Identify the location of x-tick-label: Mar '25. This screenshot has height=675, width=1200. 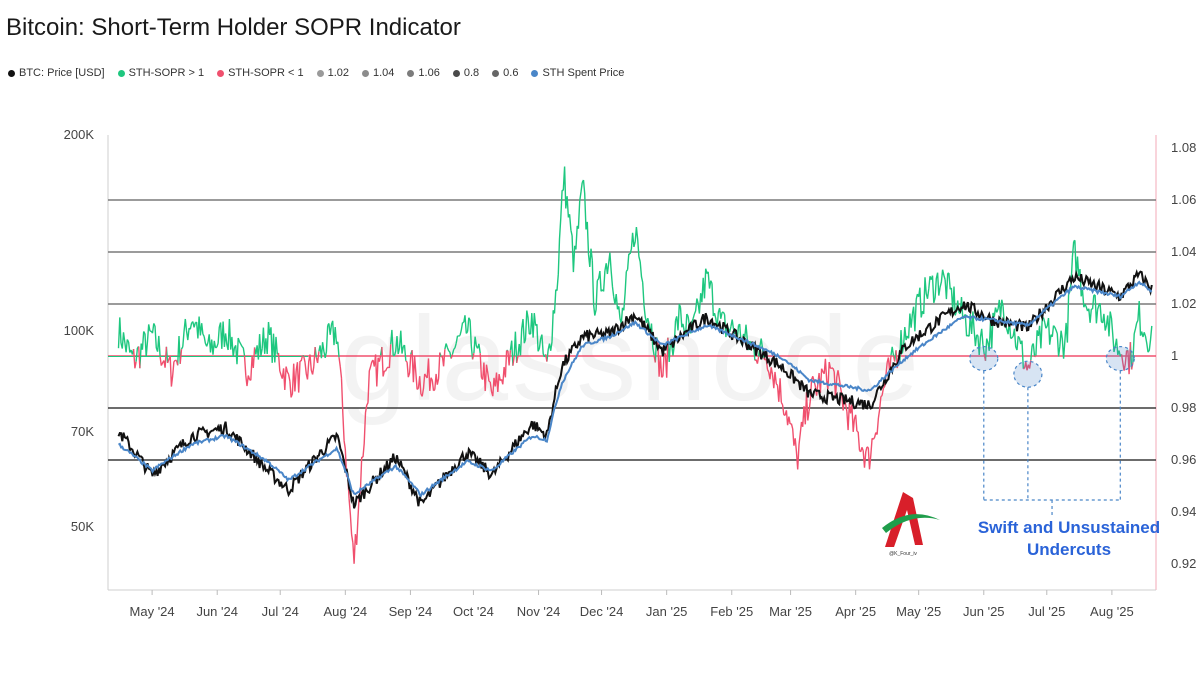
(790, 611).